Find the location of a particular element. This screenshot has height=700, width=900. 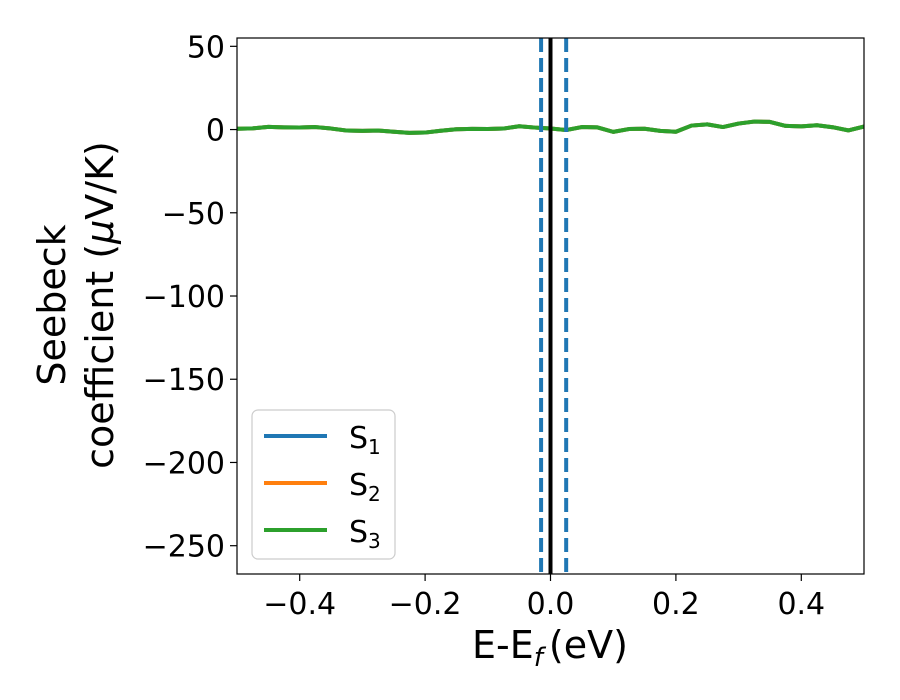

legend-label-2: S2 is located at coordinates (365, 487).